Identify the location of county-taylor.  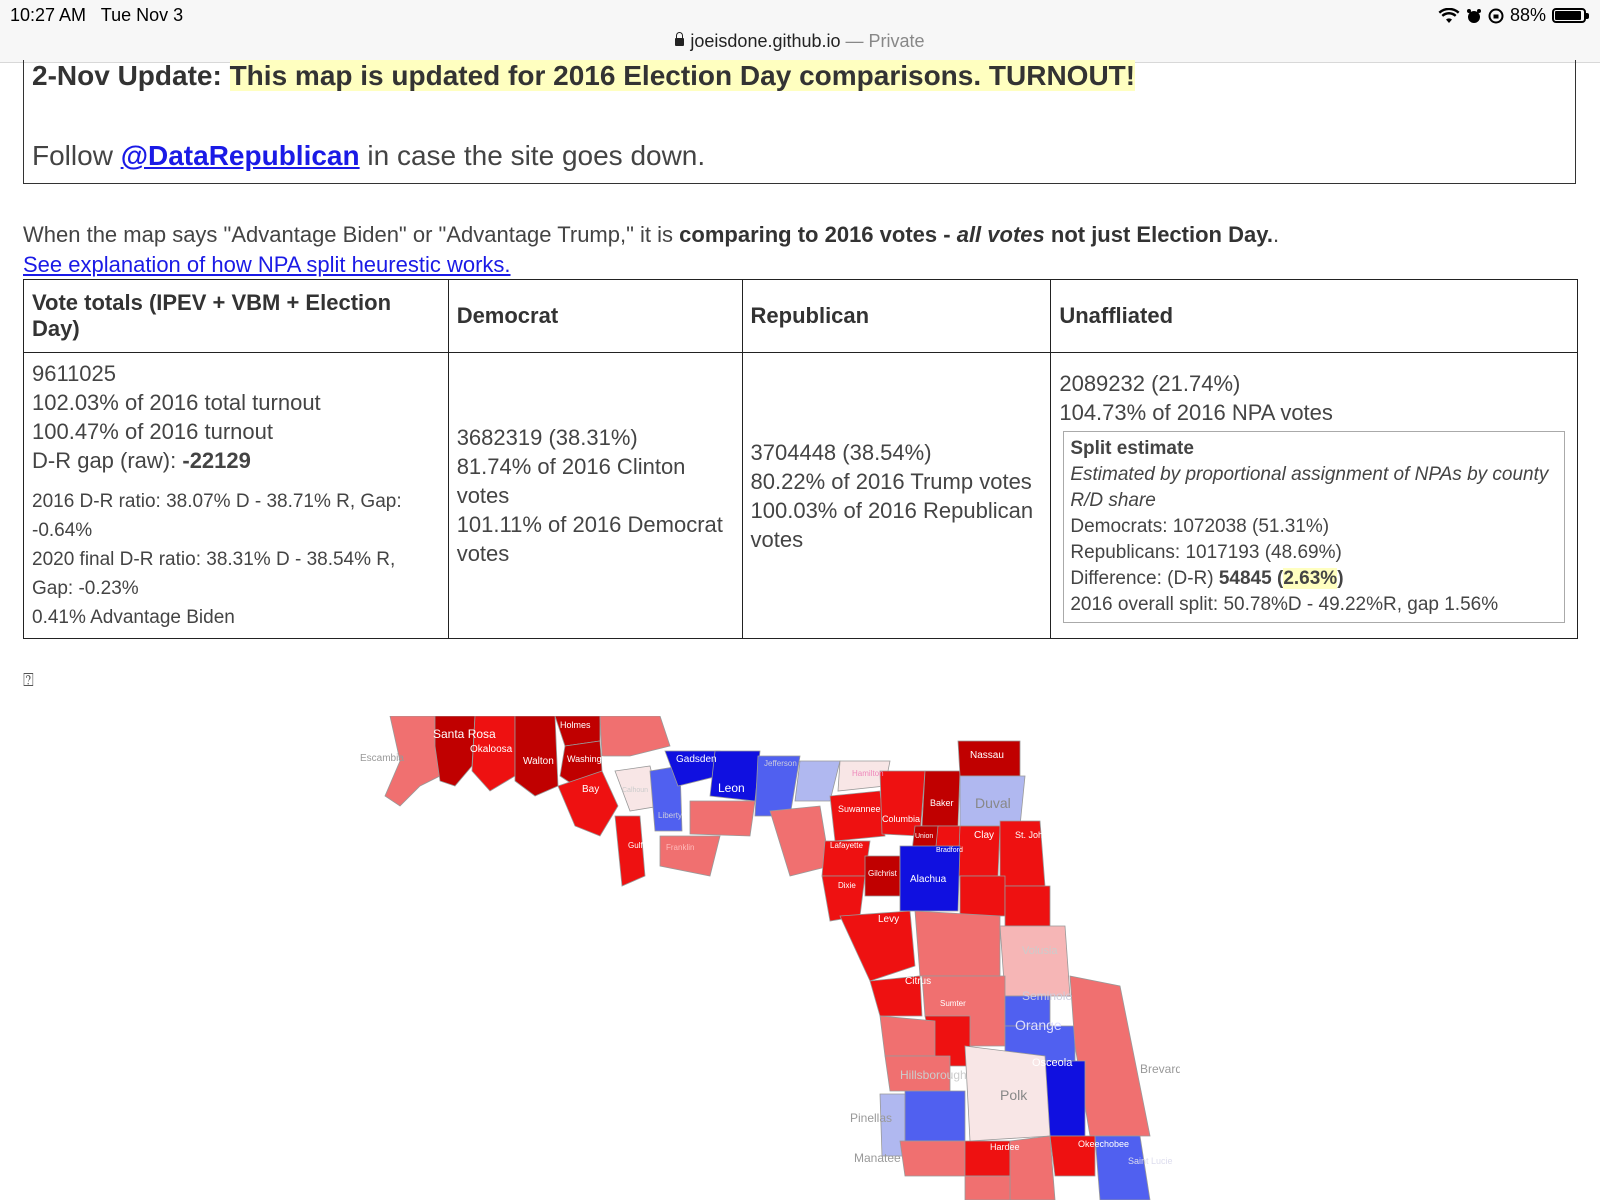
(800, 841).